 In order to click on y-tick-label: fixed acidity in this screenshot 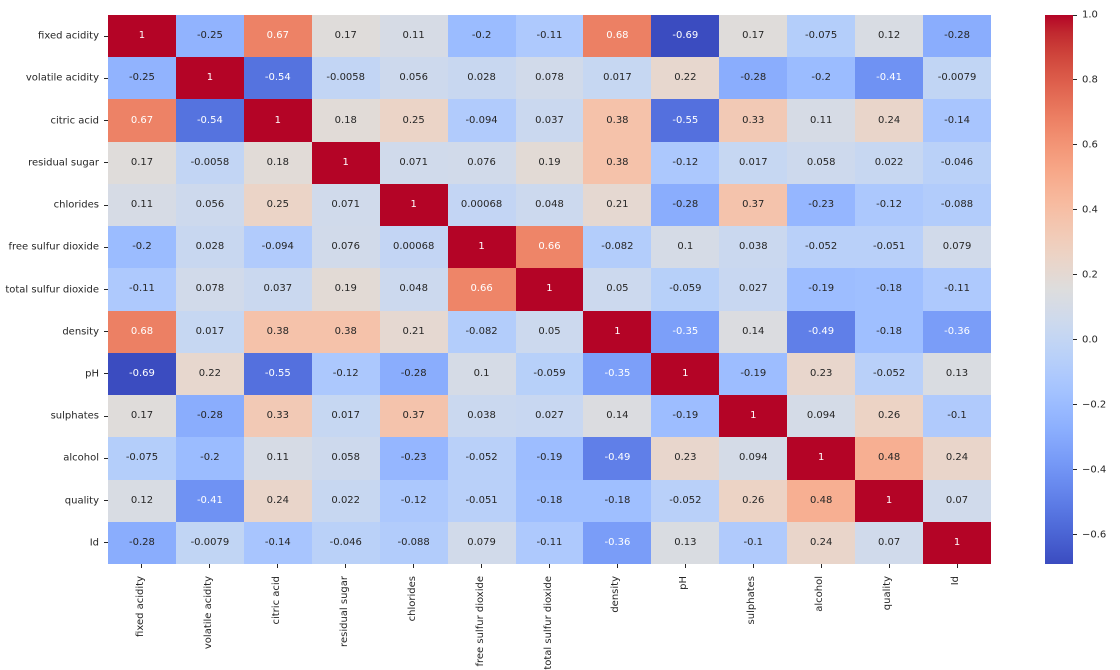, I will do `click(68, 36)`.